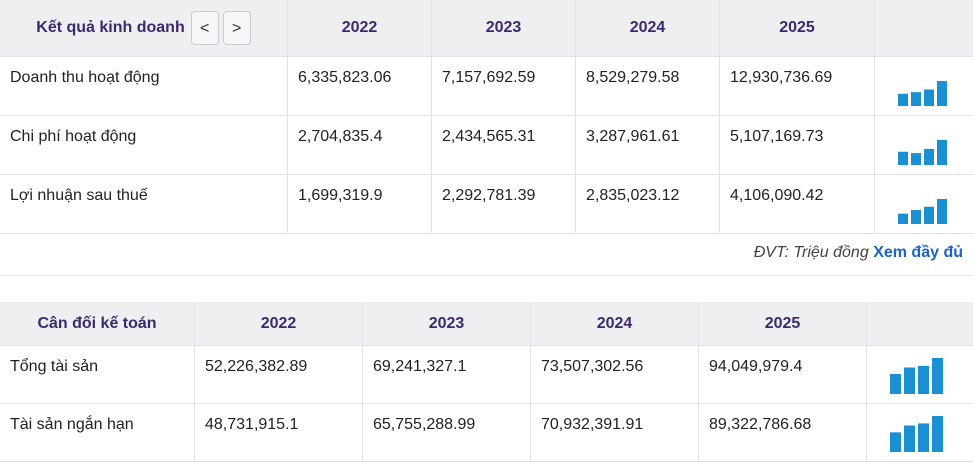 The image size is (973, 462). Describe the element at coordinates (504, 204) in the screenshot. I see `value-cell: 2,292,781.39` at that location.